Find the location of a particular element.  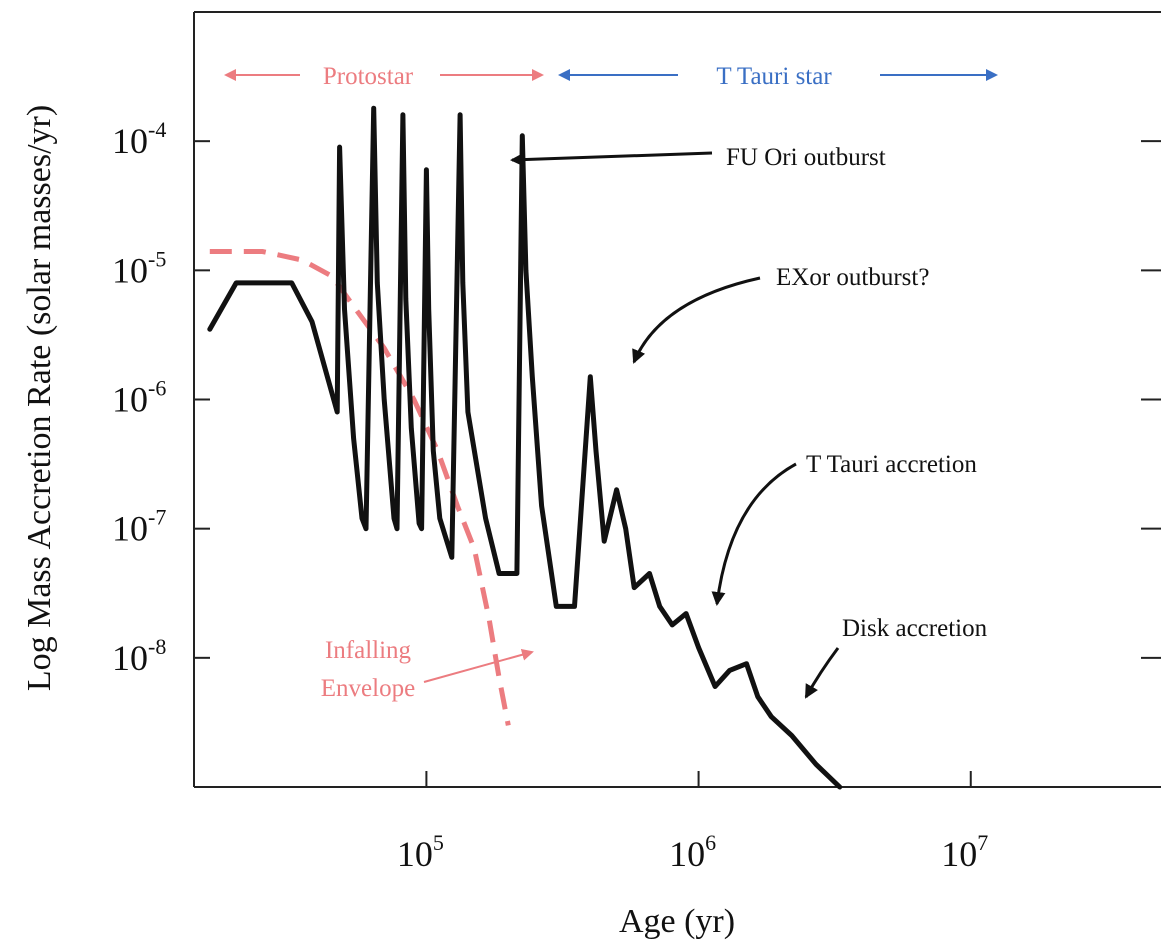

infalling-envelope-label-line2: Envelope is located at coordinates (368, 688).